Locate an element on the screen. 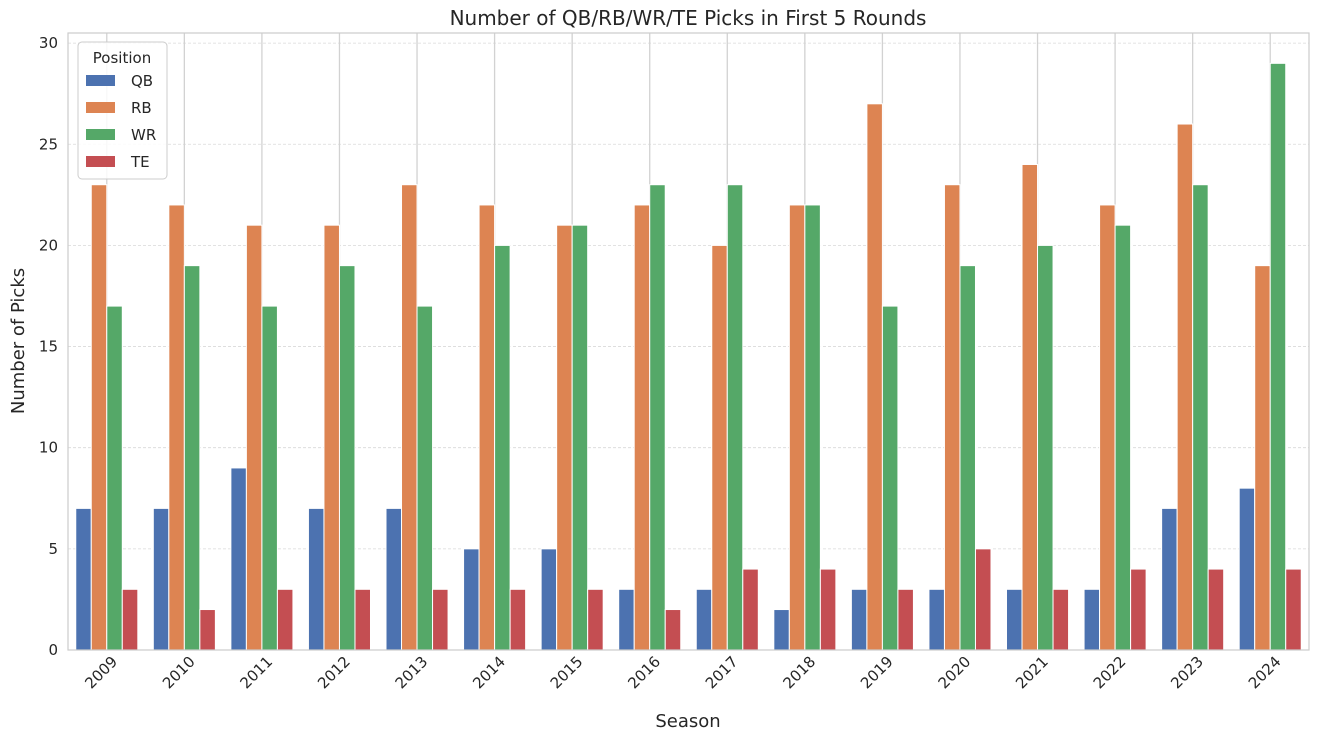 This screenshot has width=1318, height=744. y-tick-label: 10 is located at coordinates (48, 448).